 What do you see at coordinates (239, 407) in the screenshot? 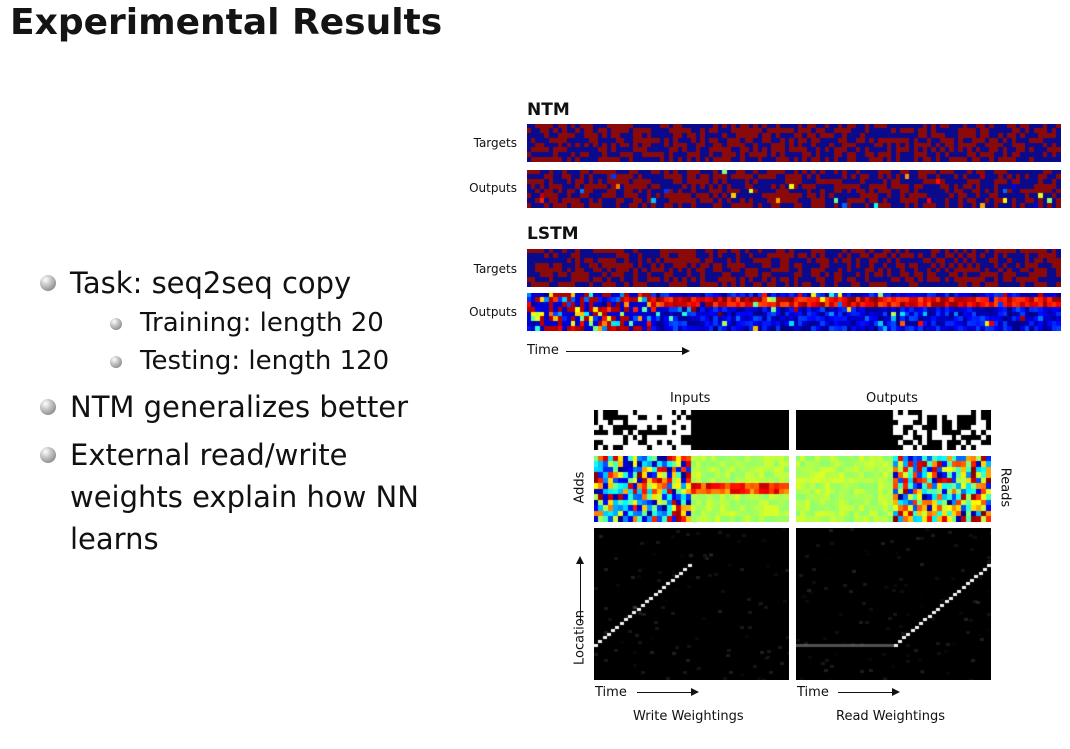
I see `bullet-text: NTM generalizes better` at bounding box center [239, 407].